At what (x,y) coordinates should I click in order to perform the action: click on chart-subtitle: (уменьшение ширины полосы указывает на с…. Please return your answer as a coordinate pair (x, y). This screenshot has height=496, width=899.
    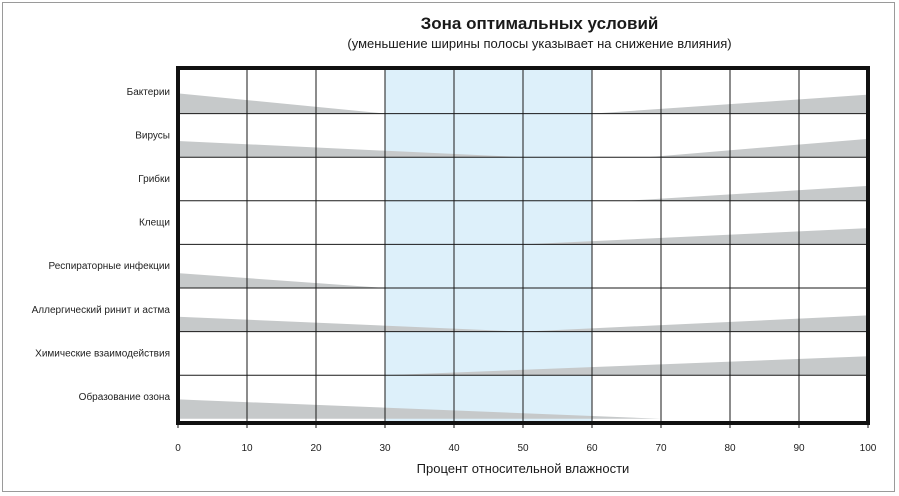
    Looking at the image, I should click on (539, 43).